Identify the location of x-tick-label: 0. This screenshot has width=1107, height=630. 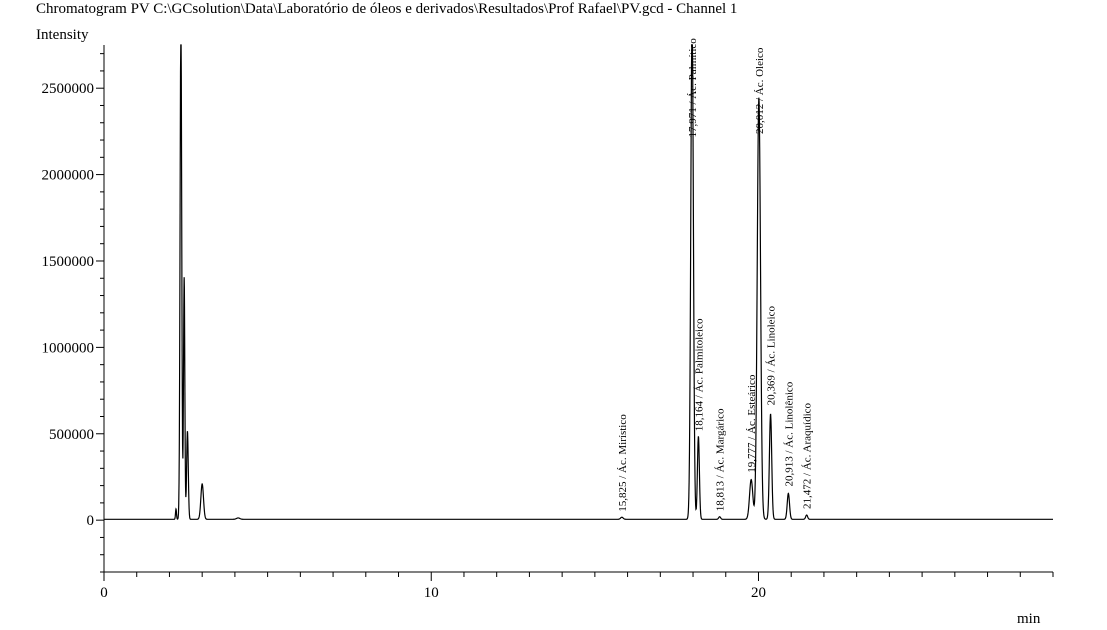
(104, 593).